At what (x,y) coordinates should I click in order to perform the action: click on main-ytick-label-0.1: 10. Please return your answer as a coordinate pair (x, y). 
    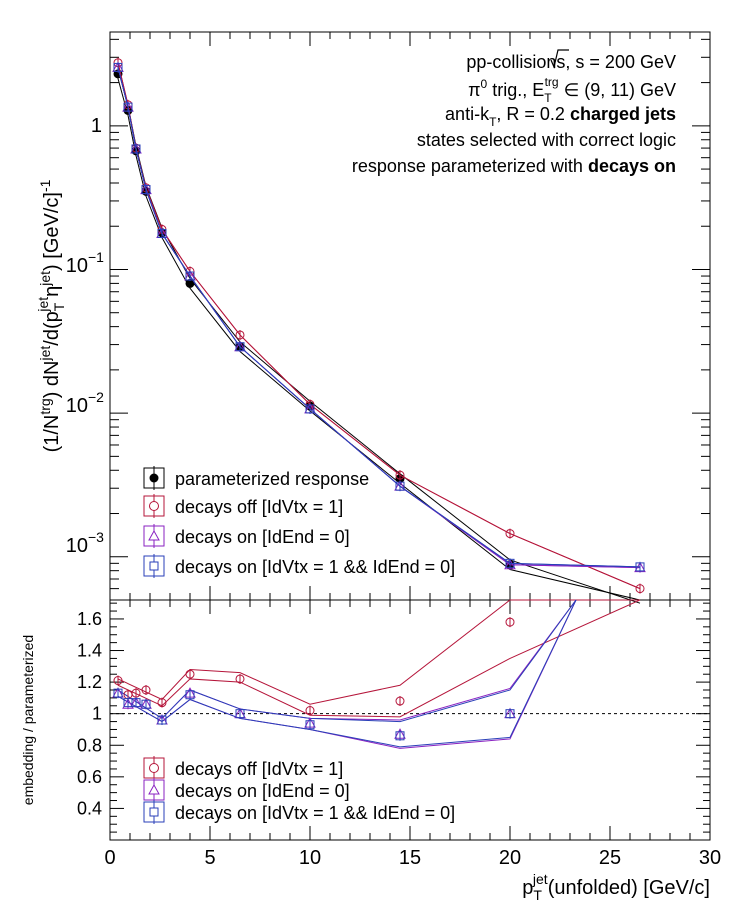
    Looking at the image, I should click on (77, 266).